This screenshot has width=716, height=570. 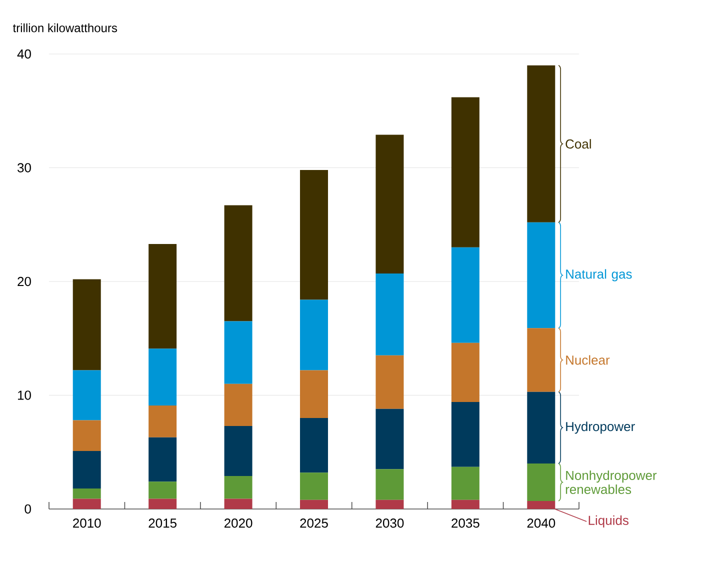 What do you see at coordinates (600, 428) in the screenshot?
I see `series-label: Hydropower` at bounding box center [600, 428].